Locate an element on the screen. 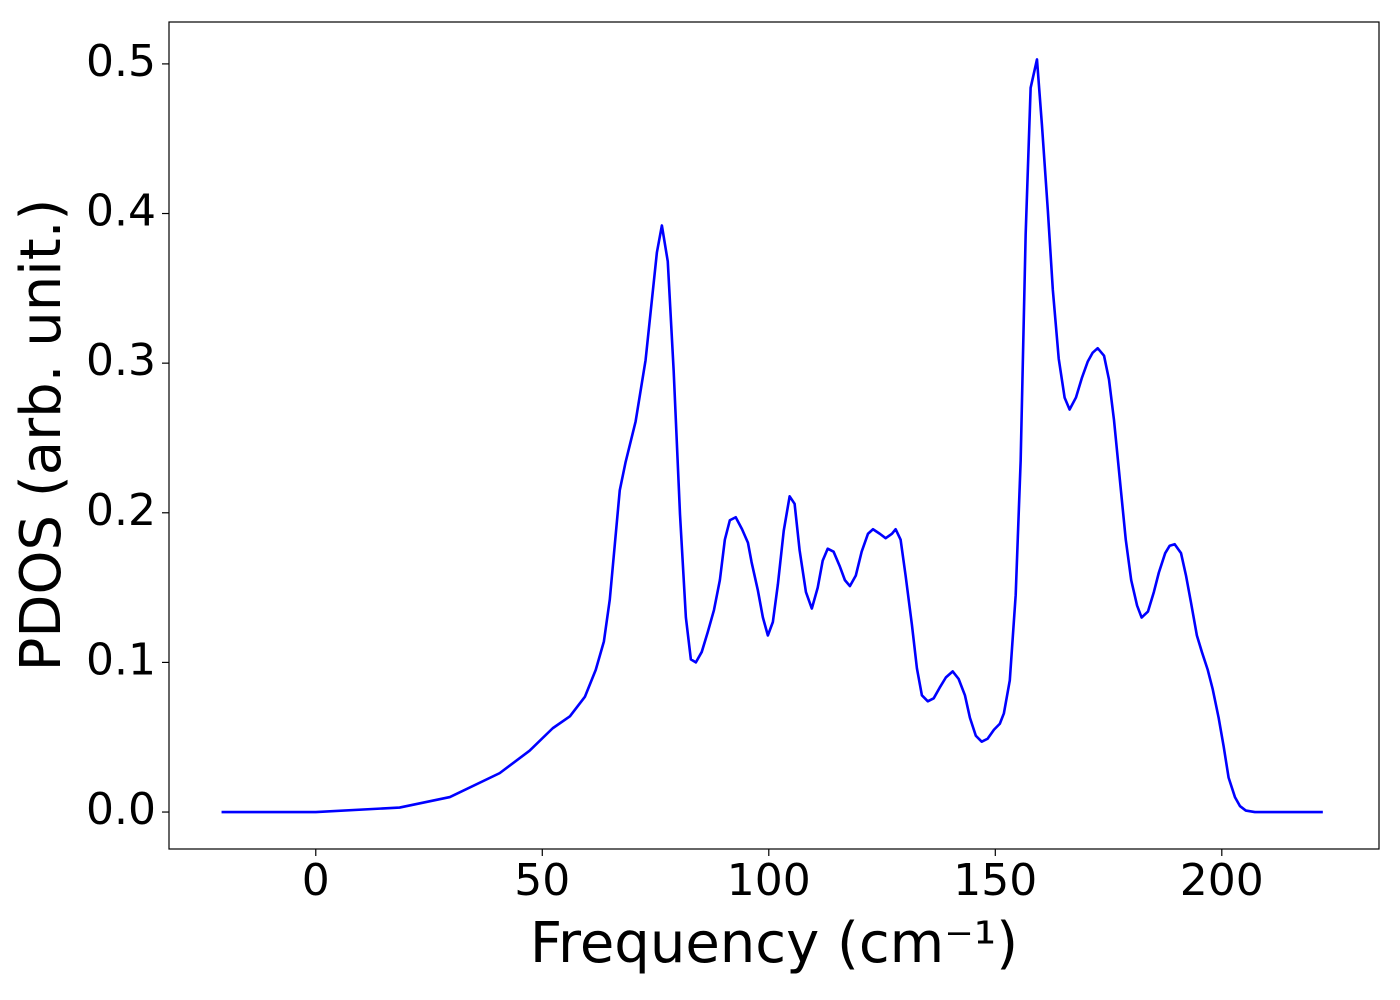 The image size is (1400, 1000). y-tick-label: 0.3 is located at coordinates (121, 360).